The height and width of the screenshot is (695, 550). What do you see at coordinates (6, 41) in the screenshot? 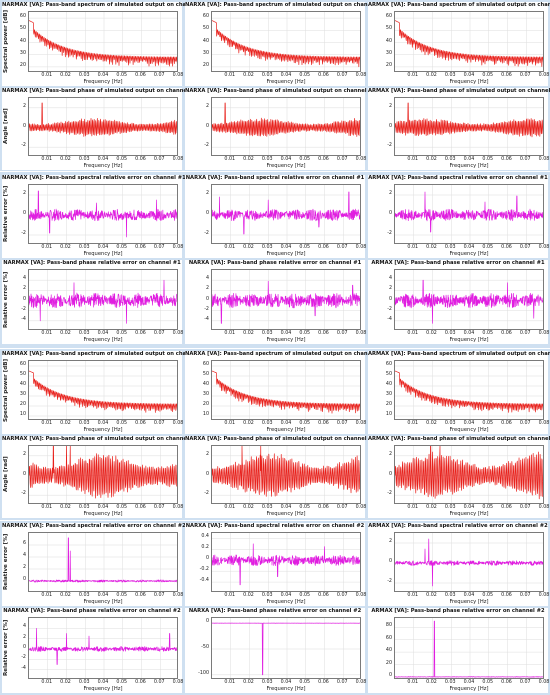
I see `y-axis-label: Spectral power [dB]` at bounding box center [6, 41].